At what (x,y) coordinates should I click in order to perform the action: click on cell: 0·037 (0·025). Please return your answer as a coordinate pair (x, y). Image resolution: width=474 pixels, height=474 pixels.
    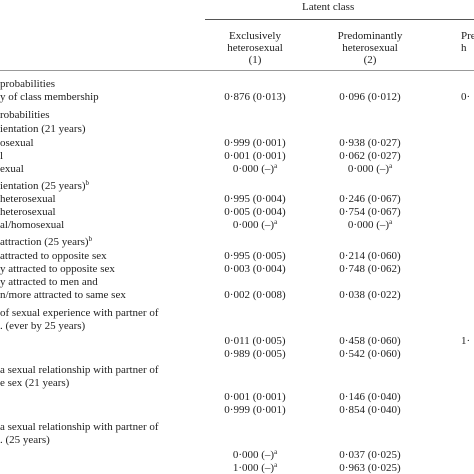
    Looking at the image, I should click on (369, 455).